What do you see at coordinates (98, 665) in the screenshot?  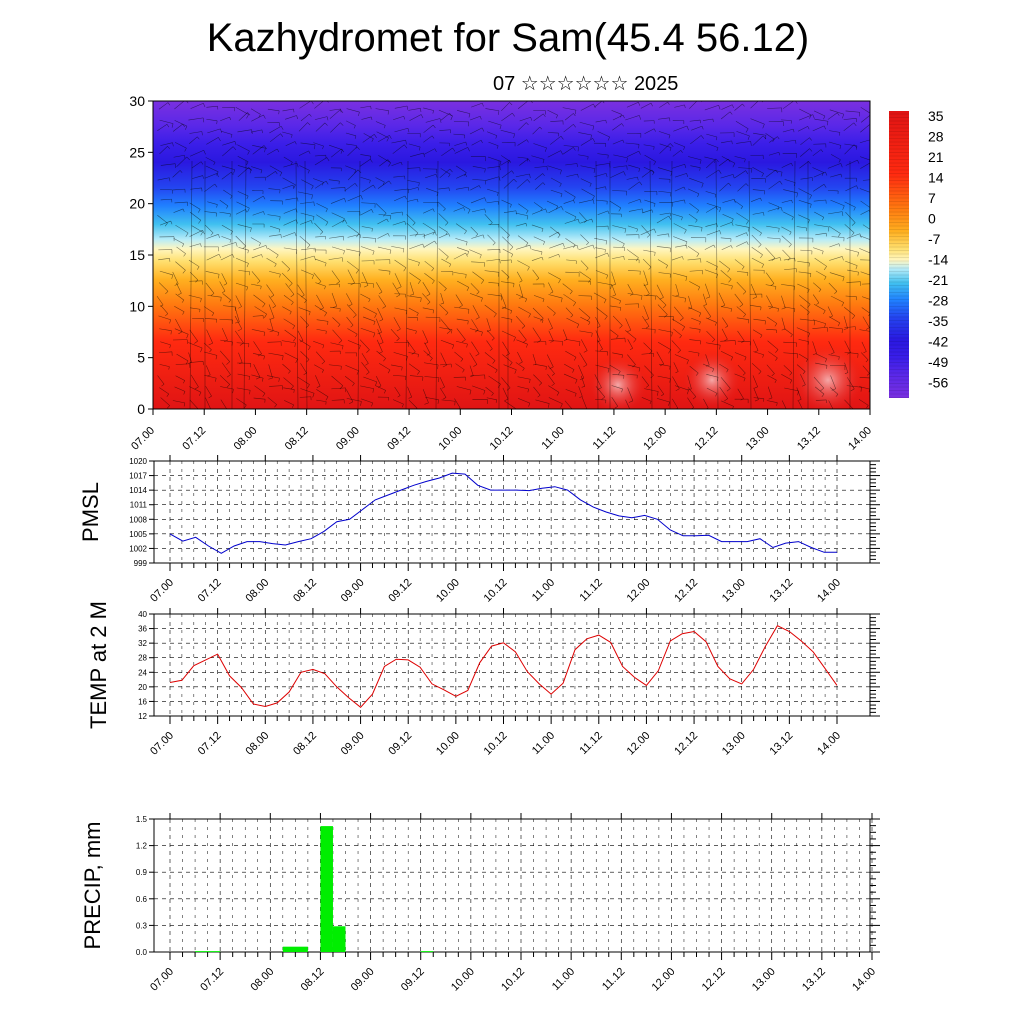 I see `y-axis-title: TEMP at 2 M` at bounding box center [98, 665].